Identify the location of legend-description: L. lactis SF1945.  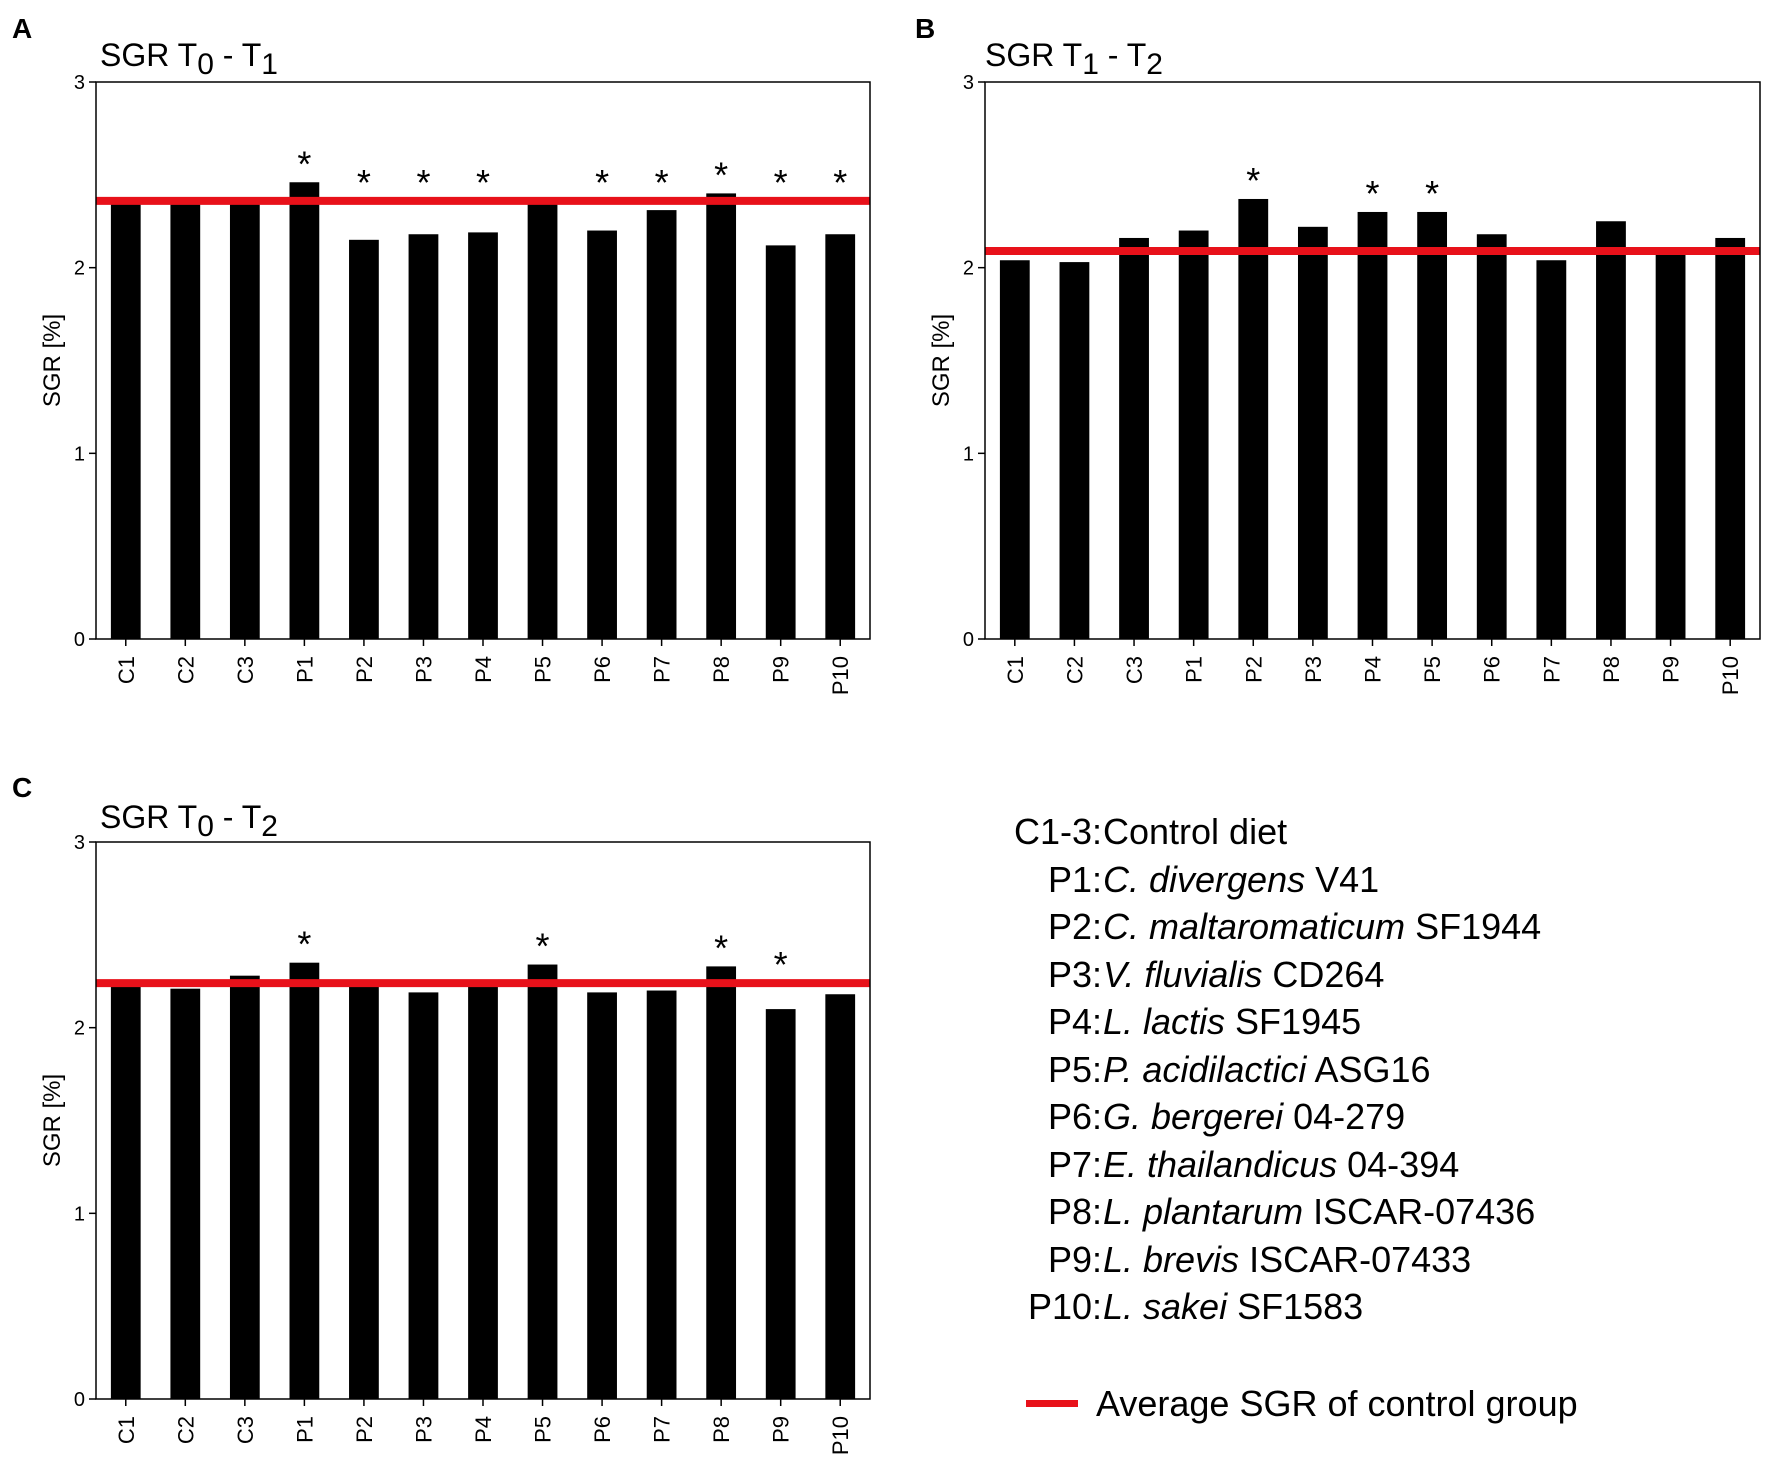
(1232, 1021).